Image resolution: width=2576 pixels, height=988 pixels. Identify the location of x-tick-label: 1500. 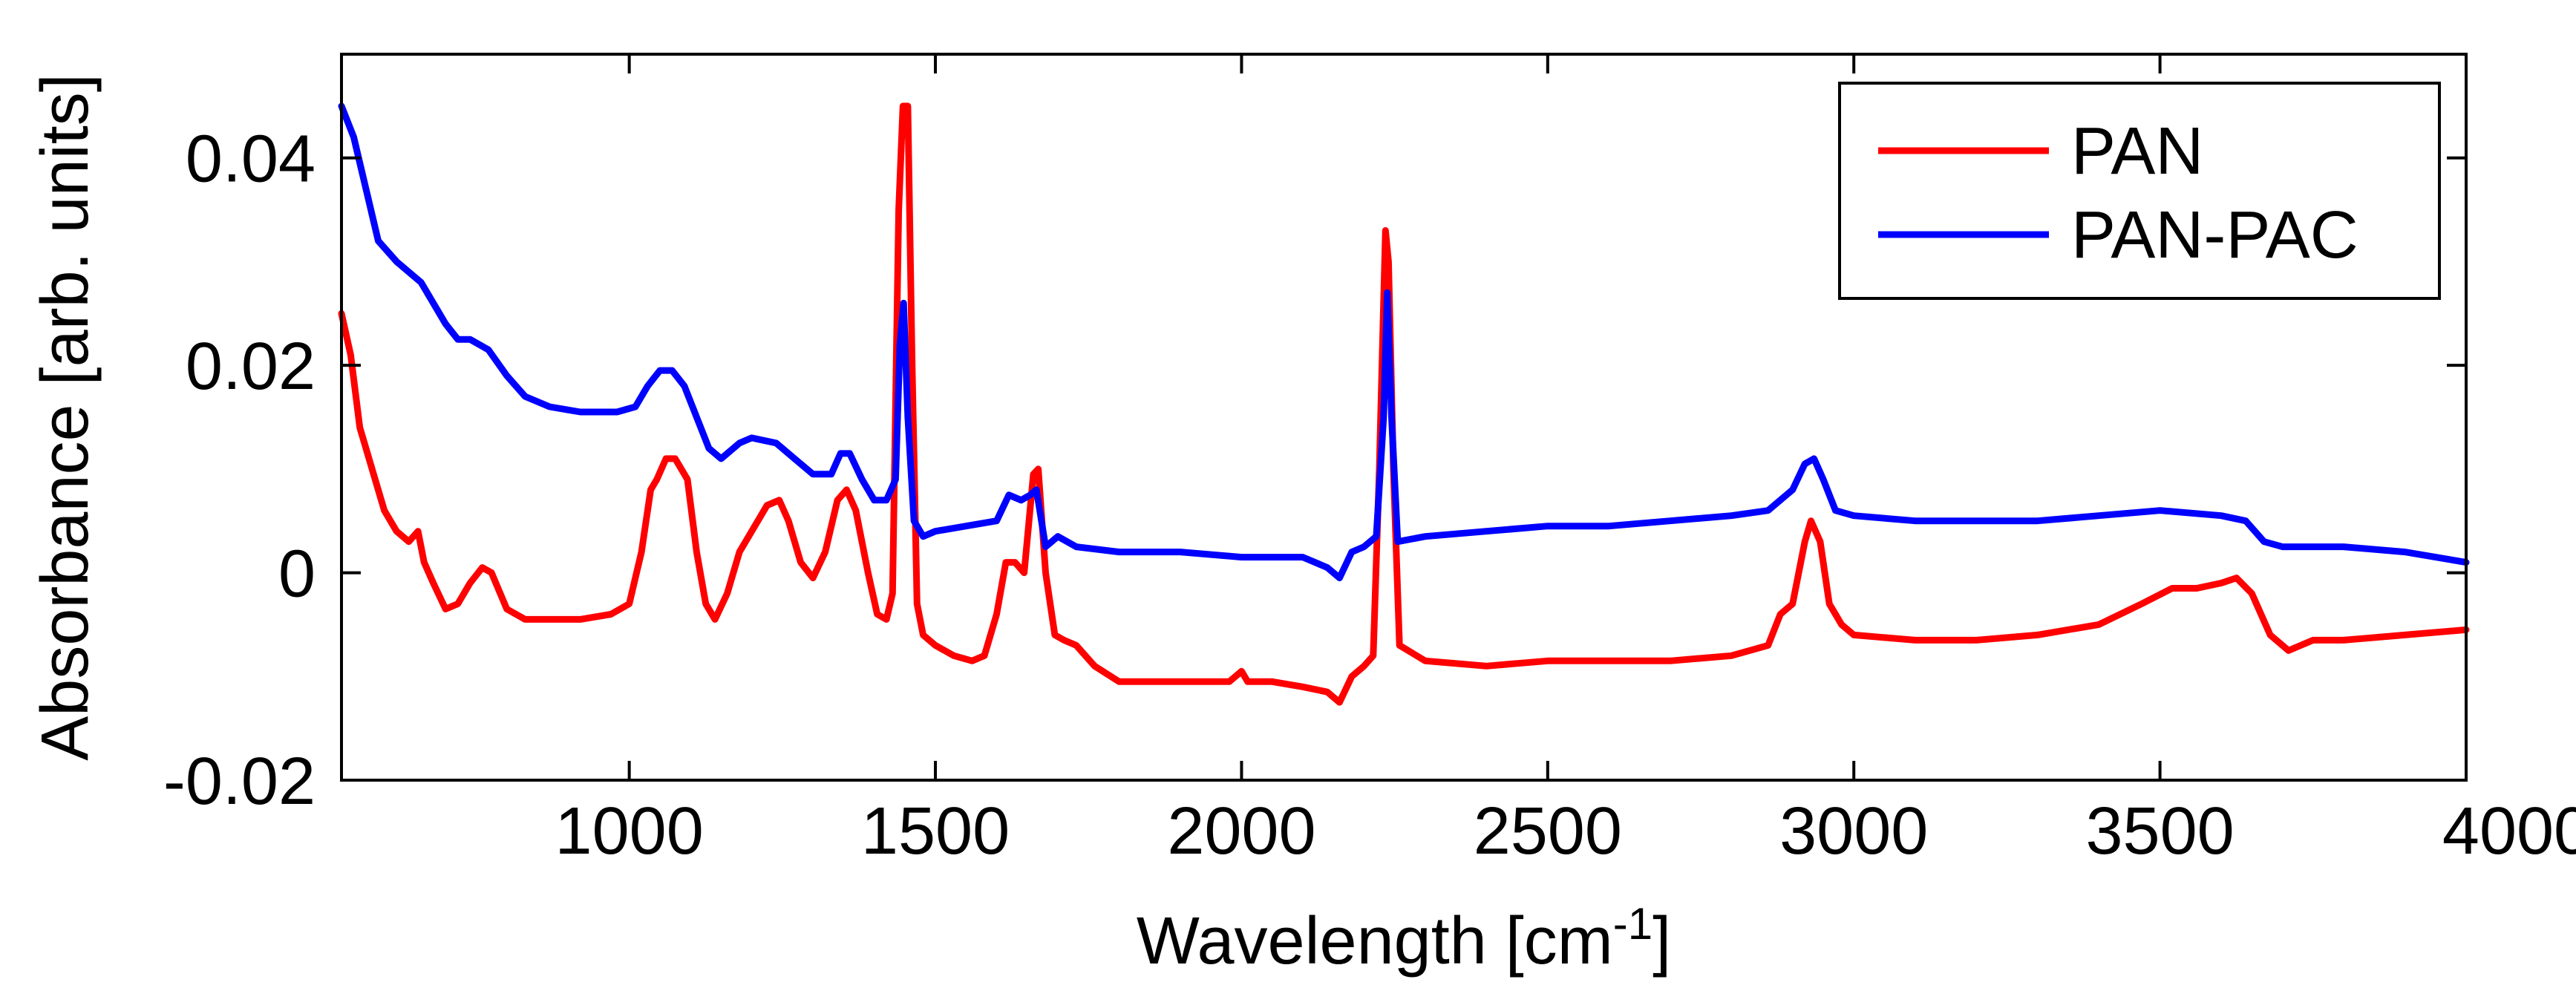
(935, 831).